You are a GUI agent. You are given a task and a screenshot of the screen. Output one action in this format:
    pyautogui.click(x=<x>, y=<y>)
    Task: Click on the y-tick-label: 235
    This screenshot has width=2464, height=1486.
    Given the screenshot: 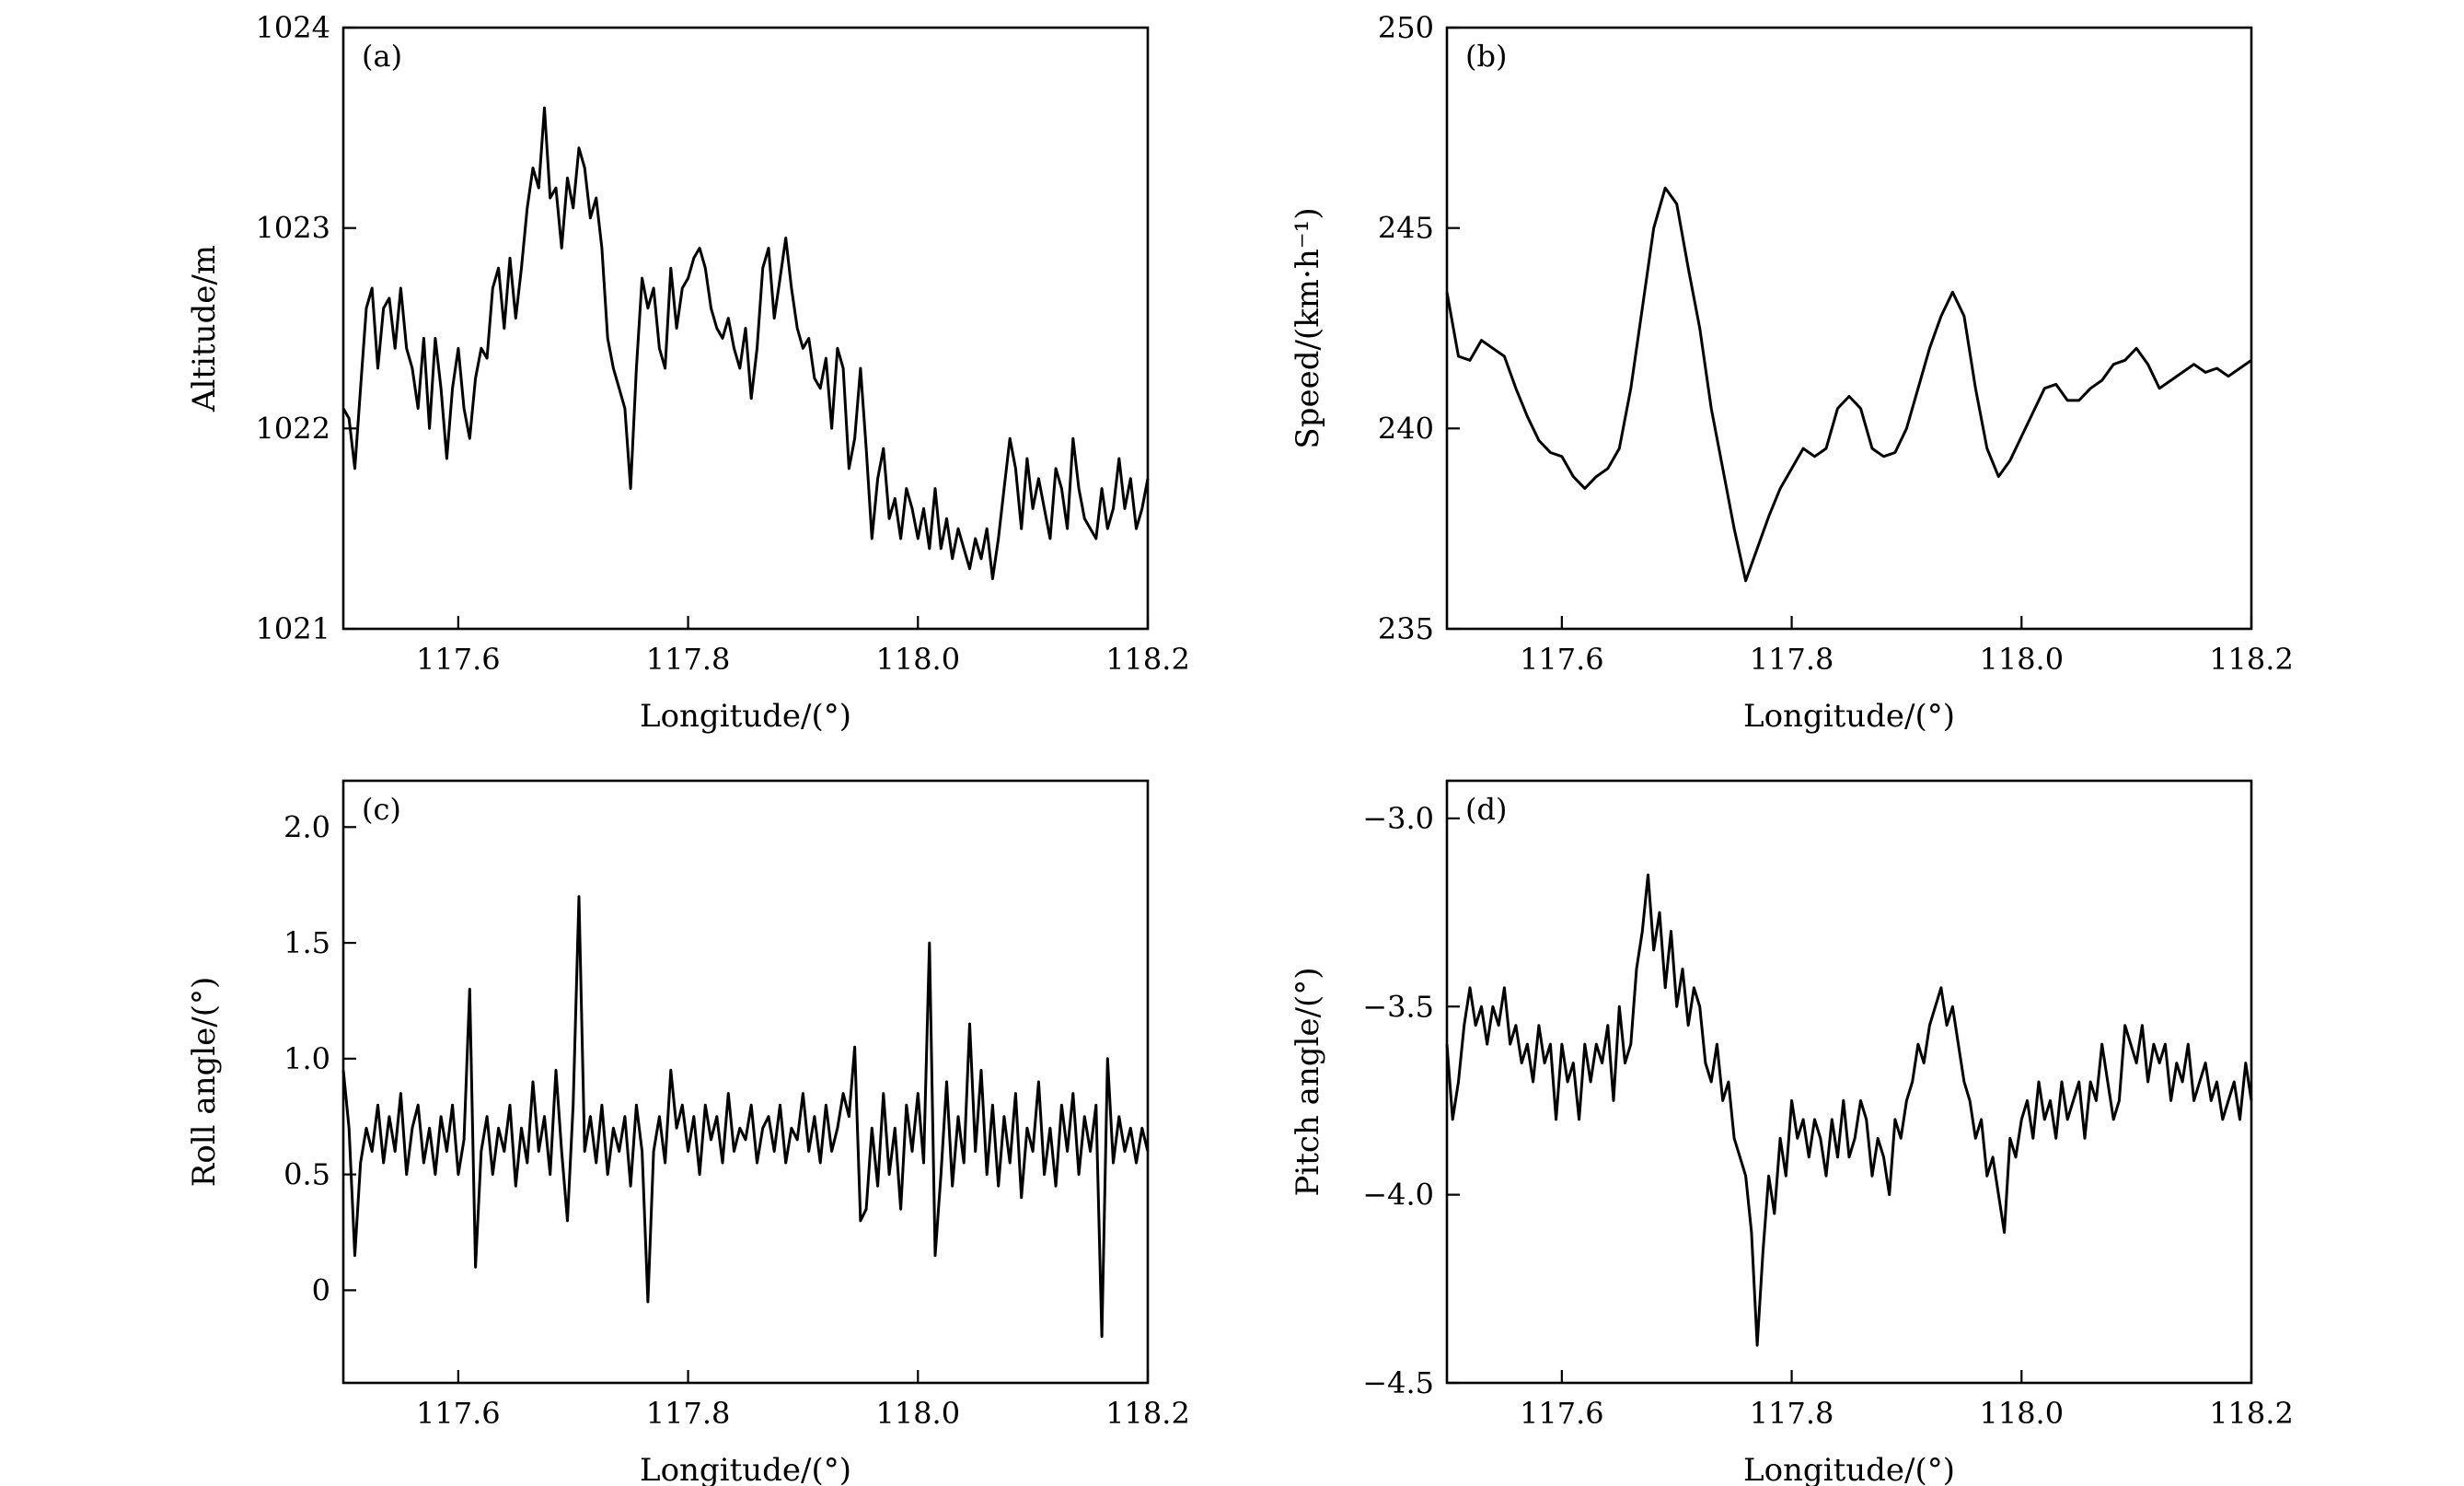 What is the action you would take?
    pyautogui.click(x=1406, y=628)
    